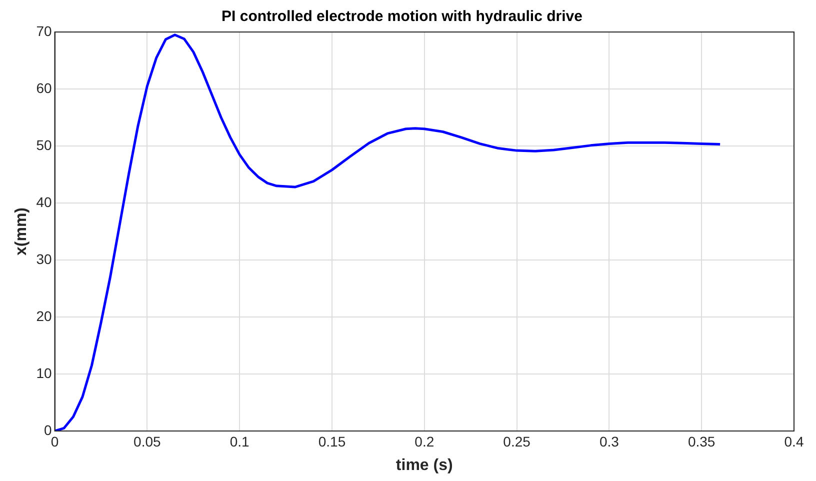  I want to click on x-tick-label: 0.4, so click(794, 441).